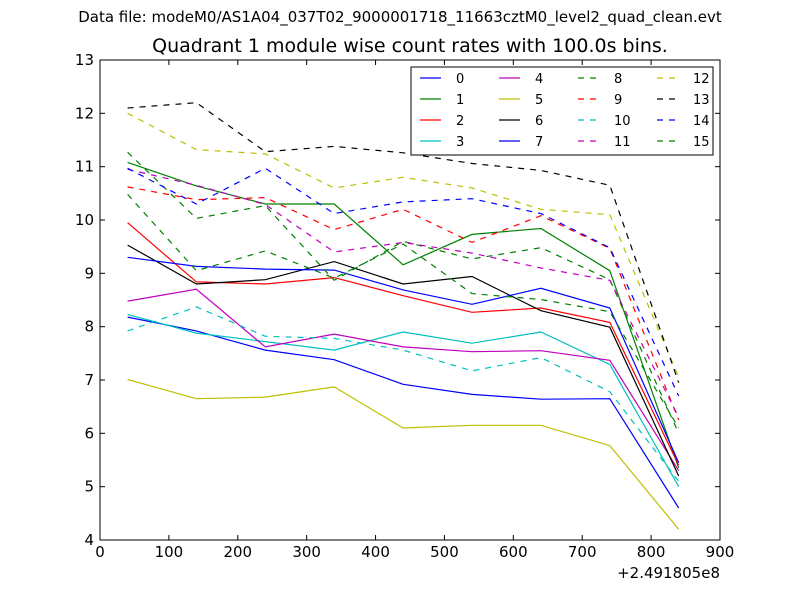  What do you see at coordinates (375, 552) in the screenshot?
I see `x-tick-label: 400` at bounding box center [375, 552].